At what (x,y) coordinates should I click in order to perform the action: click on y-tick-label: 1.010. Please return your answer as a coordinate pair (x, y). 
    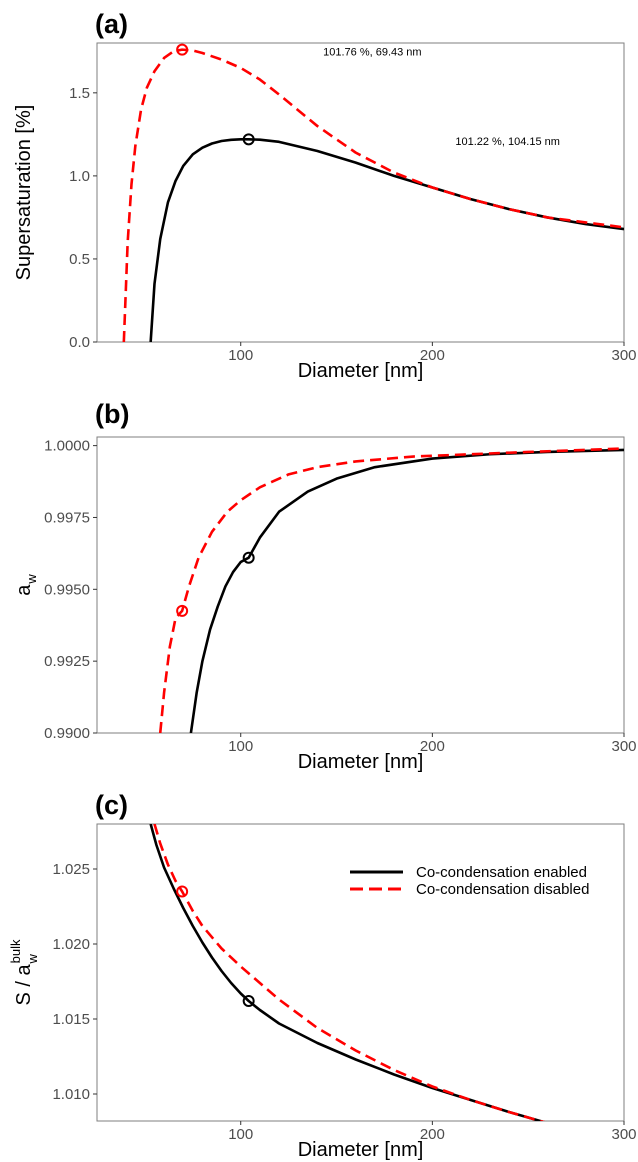
    Looking at the image, I should click on (71, 1094).